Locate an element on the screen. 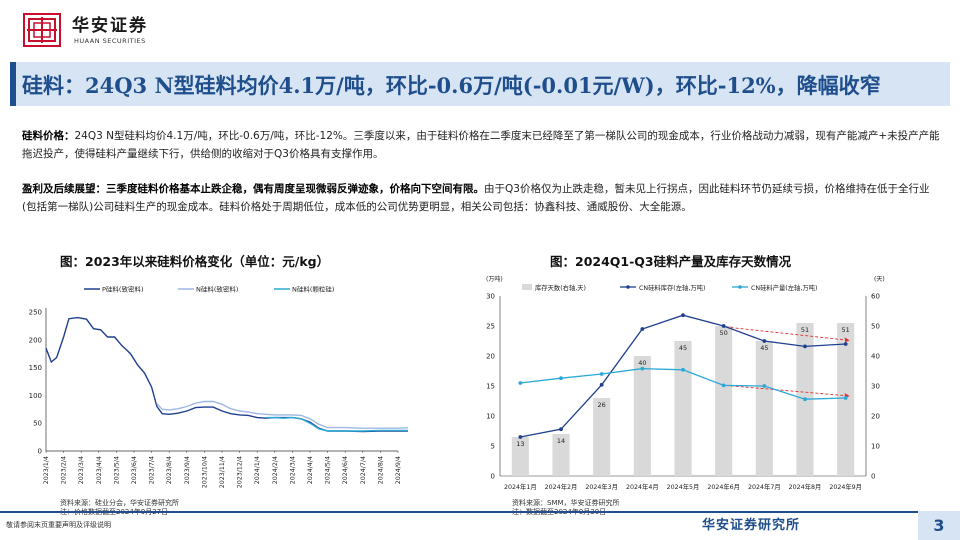 Image resolution: width=960 pixels, height=540 pixels. inventory-trend-arrow is located at coordinates (787, 333).